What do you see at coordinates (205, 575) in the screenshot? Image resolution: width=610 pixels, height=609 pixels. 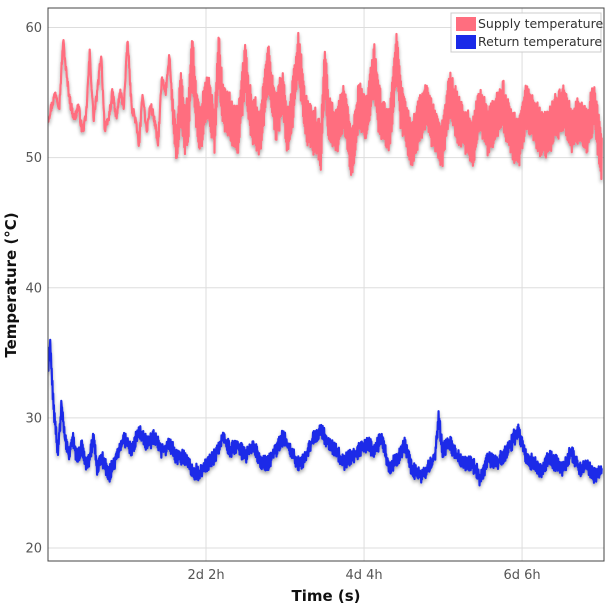 I see `x-tick-label: 2d 2h` at bounding box center [205, 575].